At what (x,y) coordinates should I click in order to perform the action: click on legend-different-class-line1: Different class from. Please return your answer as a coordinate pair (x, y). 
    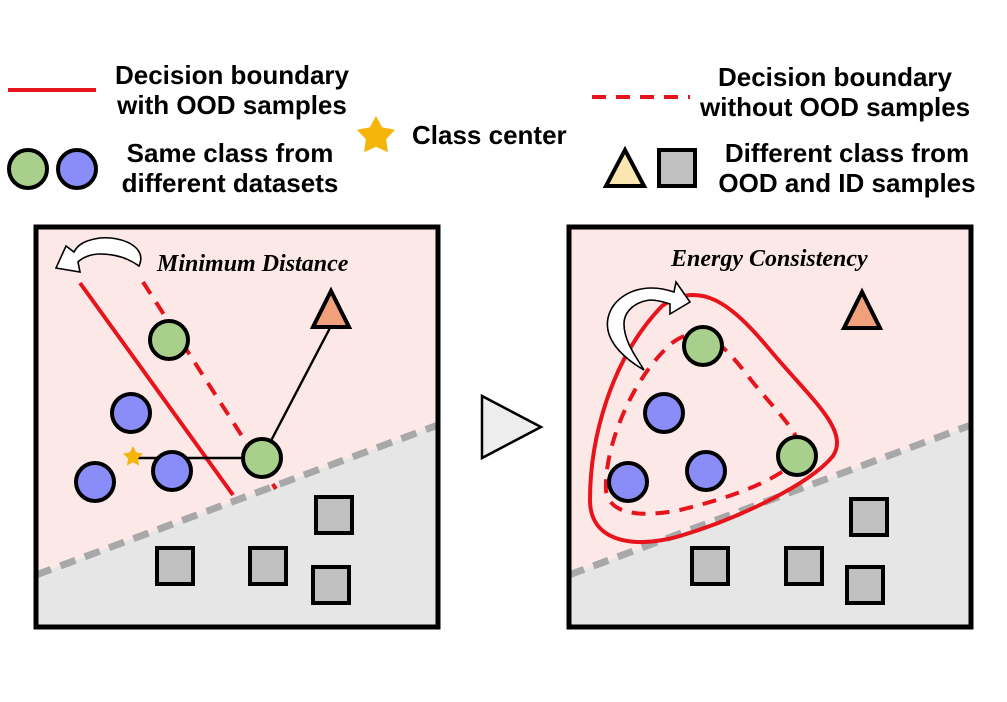
    Looking at the image, I should click on (847, 153).